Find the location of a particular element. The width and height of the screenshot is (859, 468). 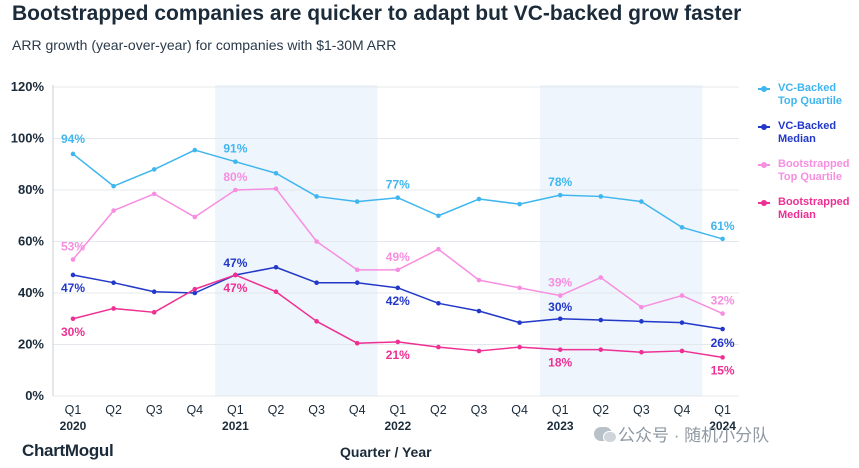

y-tick-label: 0% is located at coordinates (34, 395).